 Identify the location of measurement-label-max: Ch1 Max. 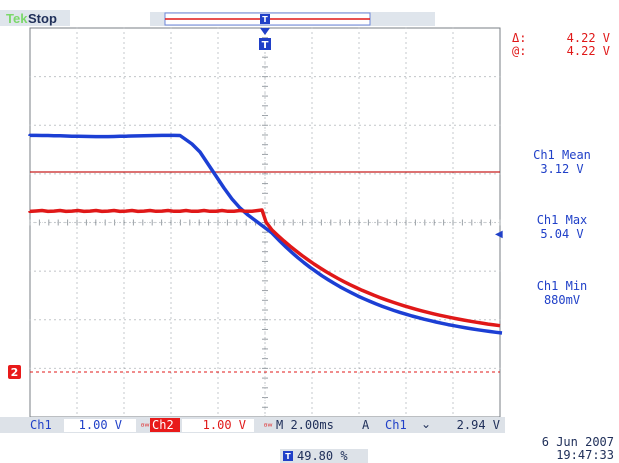
(562, 220).